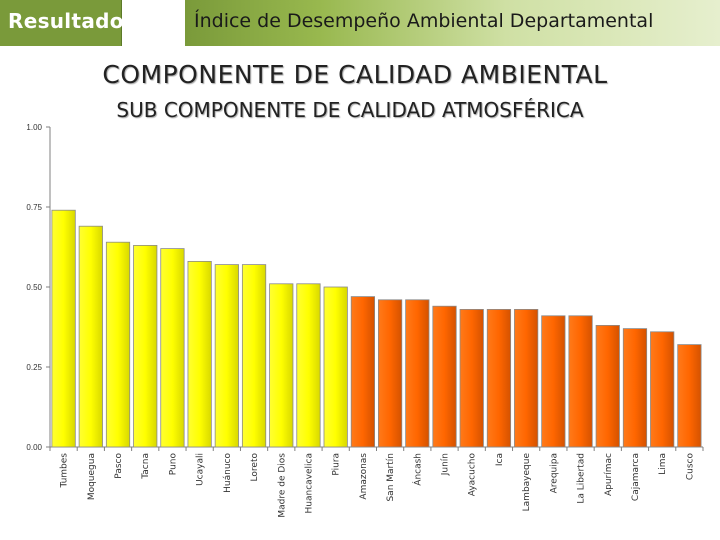  Describe the element at coordinates (582, 478) in the screenshot. I see `category-label: La Libertad` at that location.